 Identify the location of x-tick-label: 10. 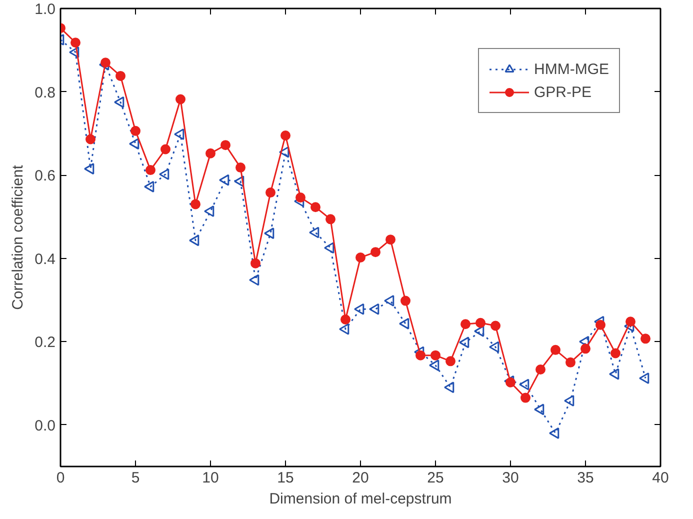
(210, 478).